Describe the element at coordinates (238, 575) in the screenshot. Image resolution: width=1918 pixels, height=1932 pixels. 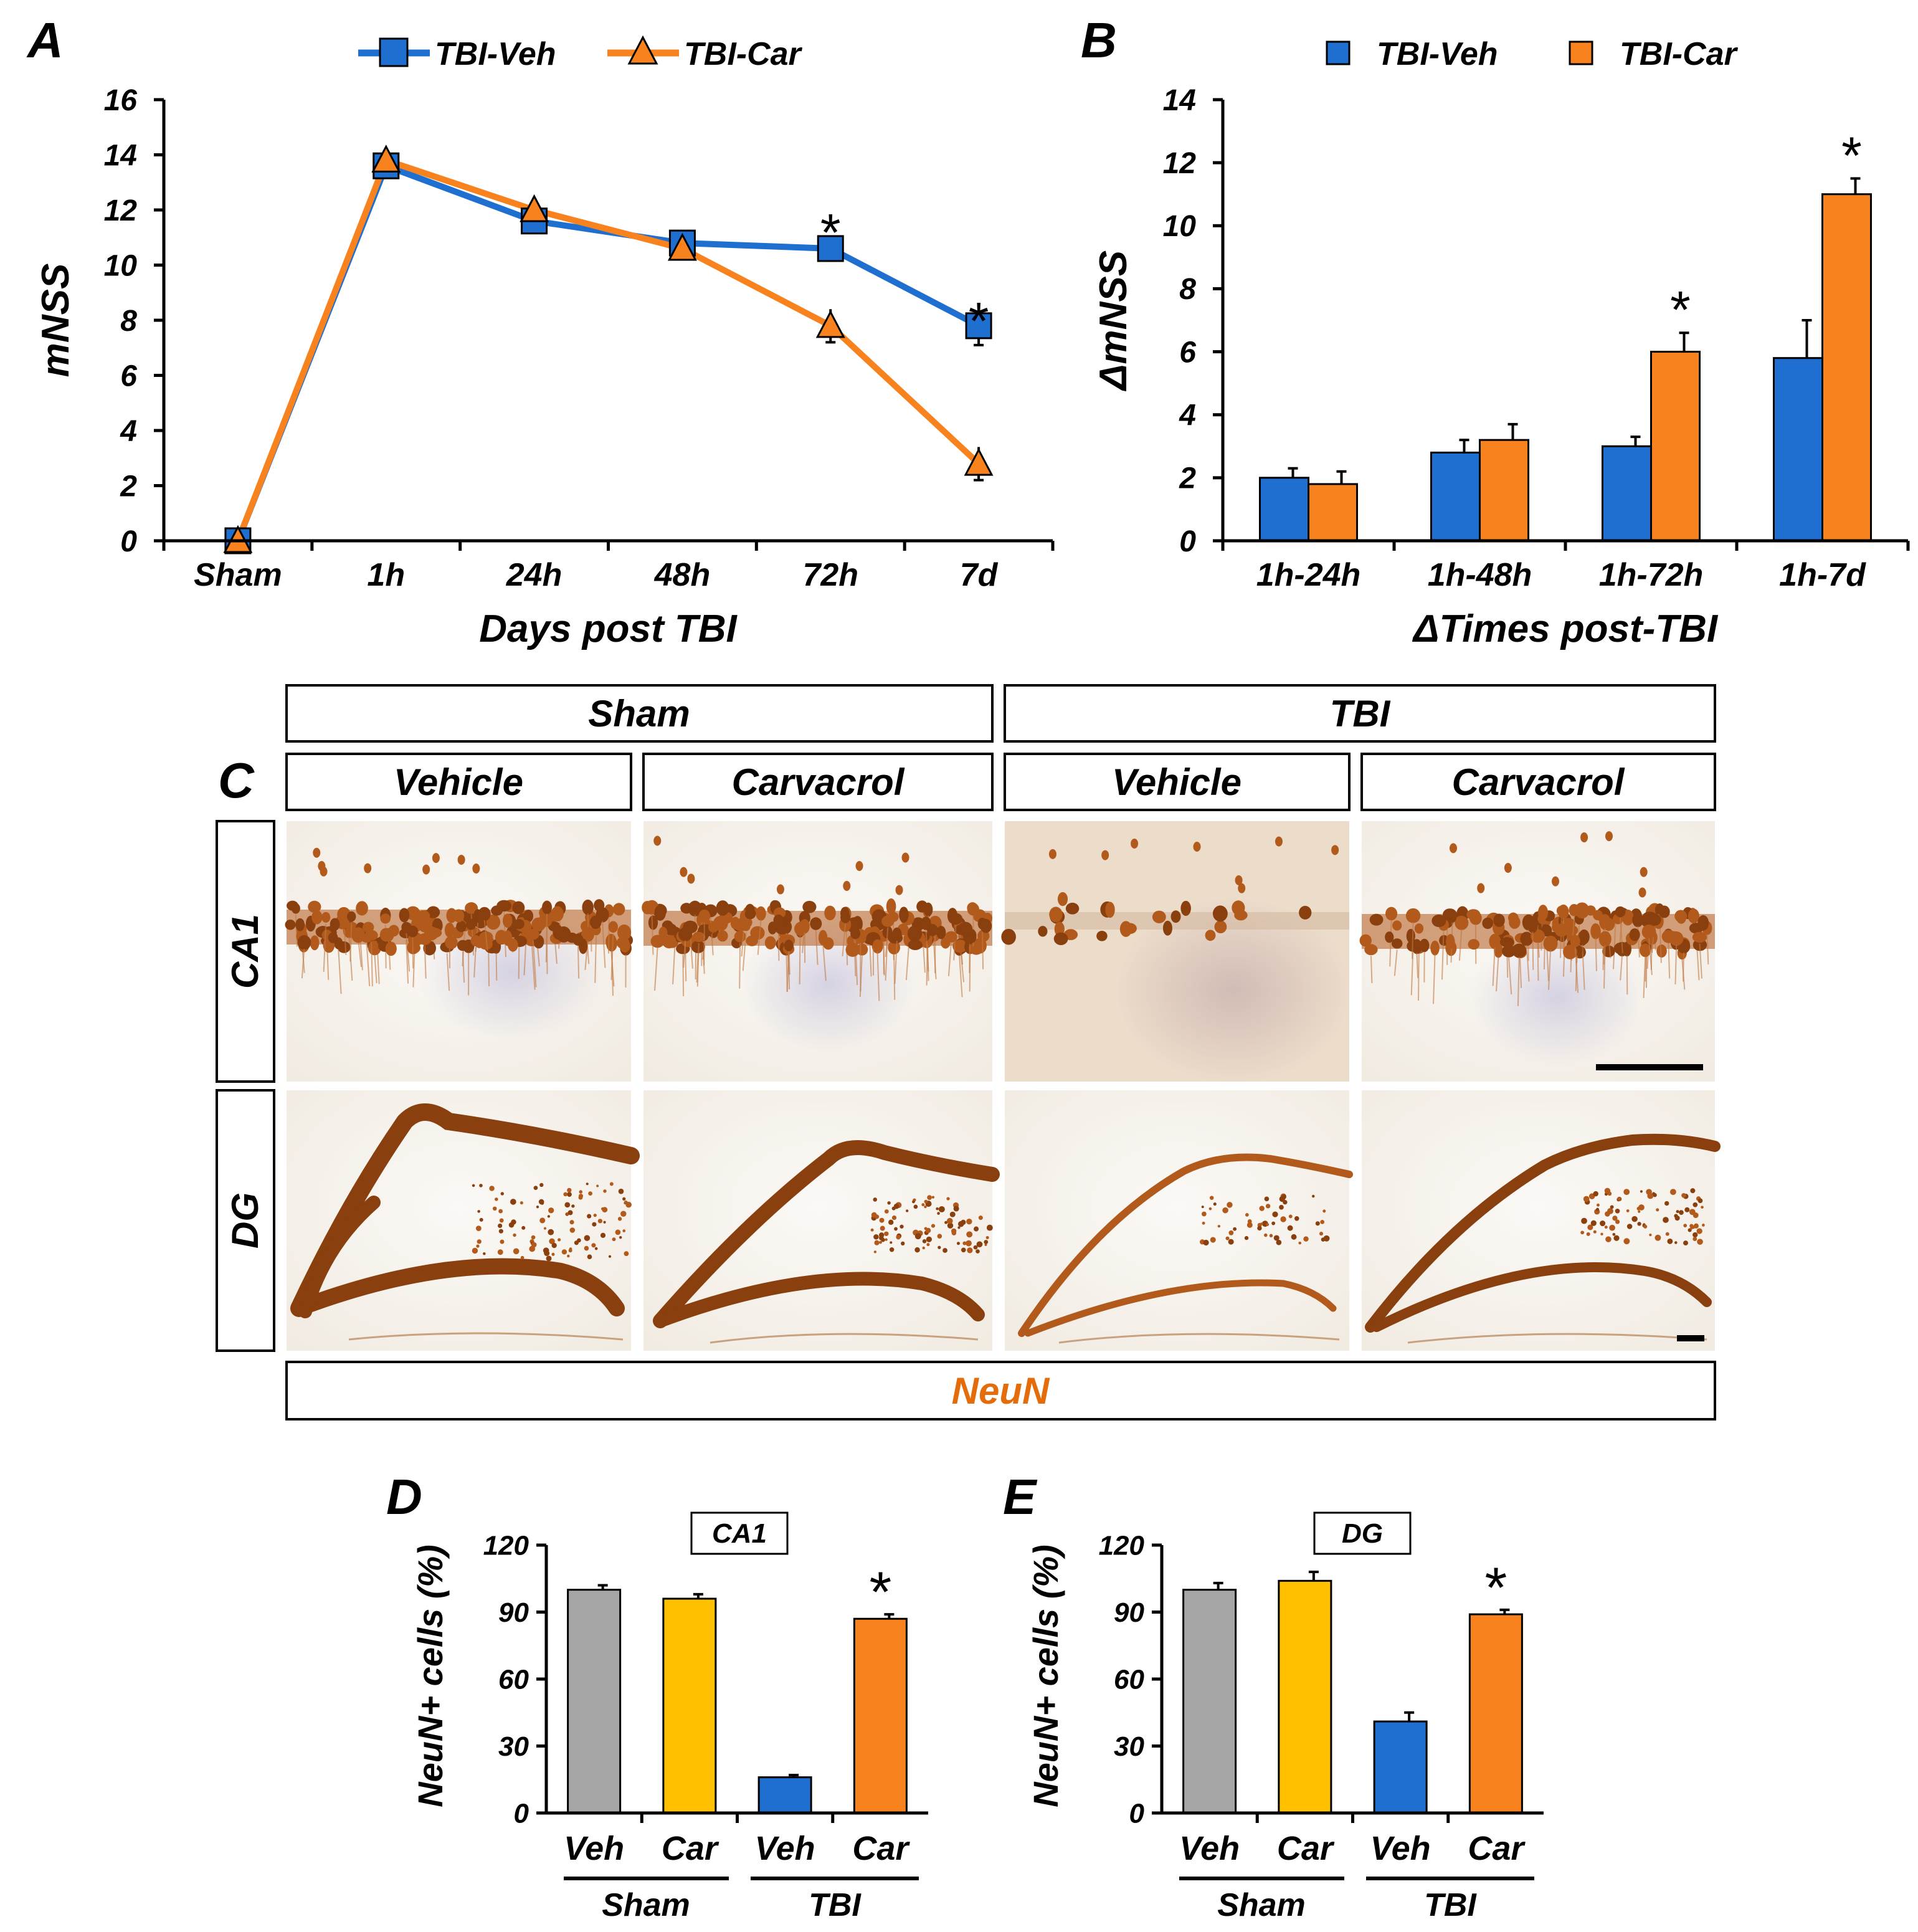
I see `x-tick-label: Sham` at that location.